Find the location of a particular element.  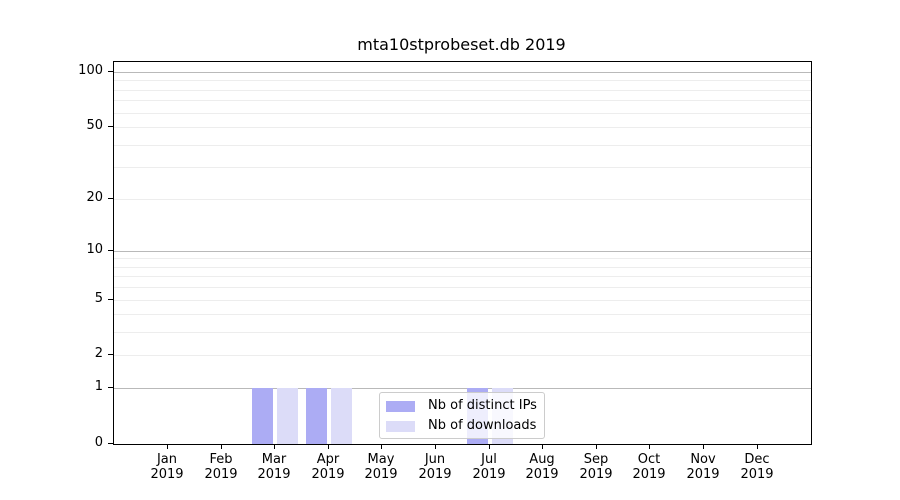

x-tick-month: Oct is located at coordinates (649, 459).